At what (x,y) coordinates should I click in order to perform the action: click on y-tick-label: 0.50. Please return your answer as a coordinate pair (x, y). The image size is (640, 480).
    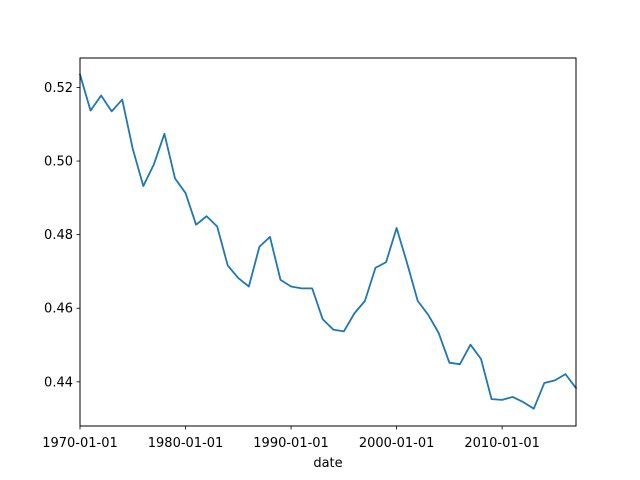
    Looking at the image, I should click on (58, 162).